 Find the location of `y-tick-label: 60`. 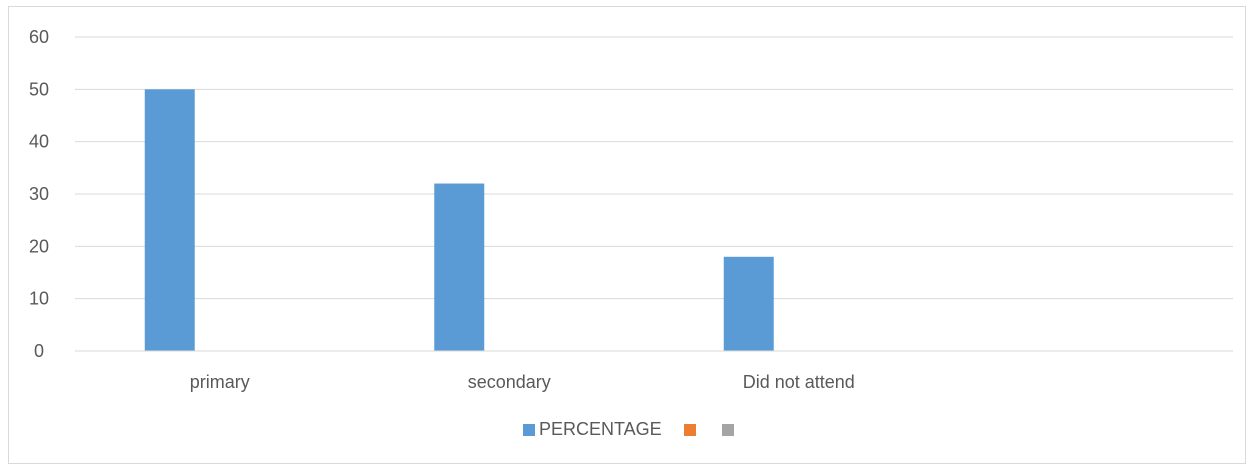

y-tick-label: 60 is located at coordinates (39, 37).